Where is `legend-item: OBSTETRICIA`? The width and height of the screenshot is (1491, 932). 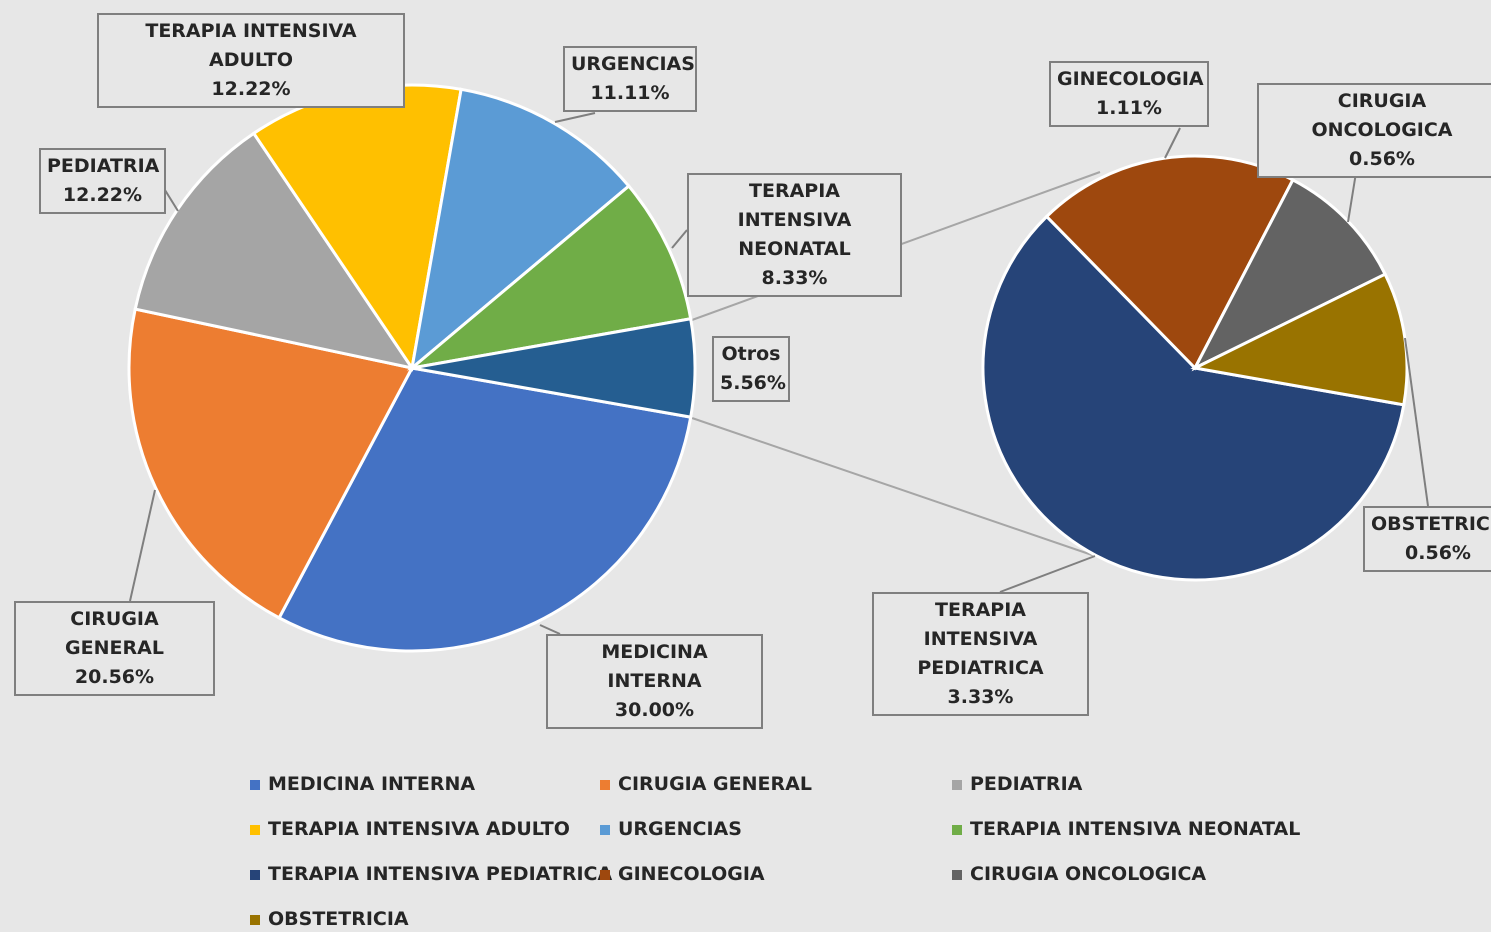
legend-item: OBSTETRICIA is located at coordinates (329, 919).